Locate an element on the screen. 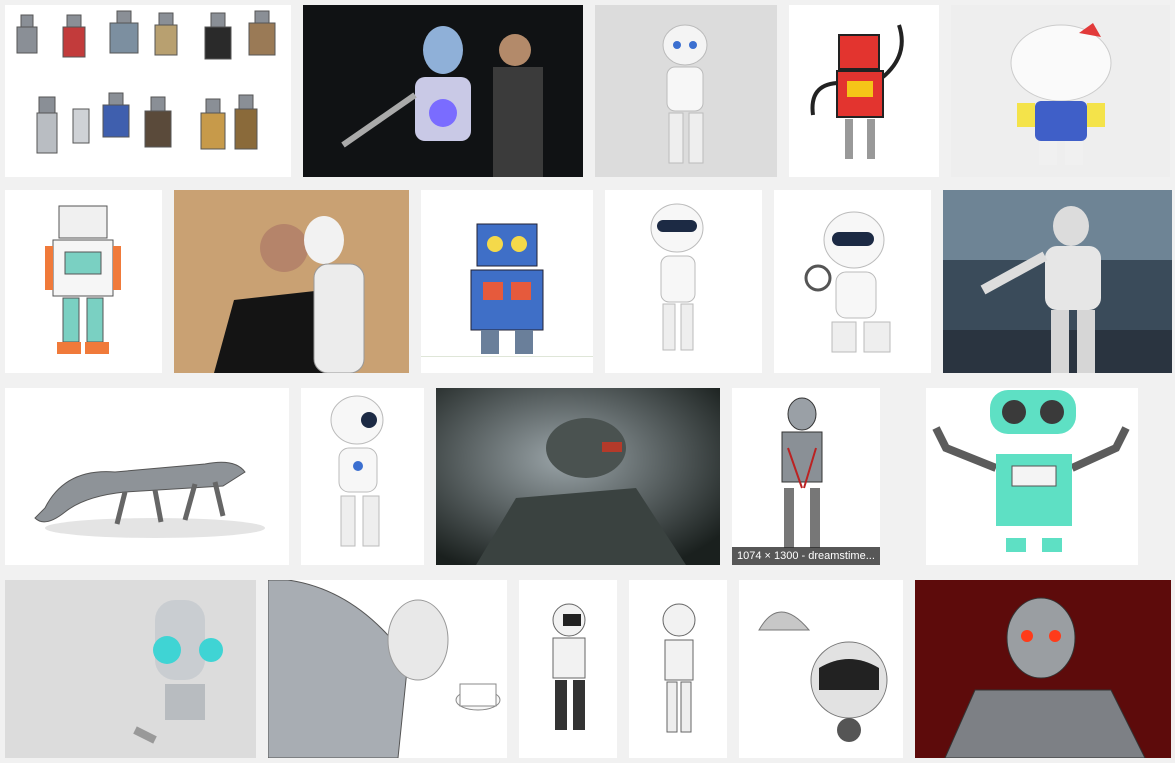  image-result-robot-at-expo is located at coordinates (1057, 281).